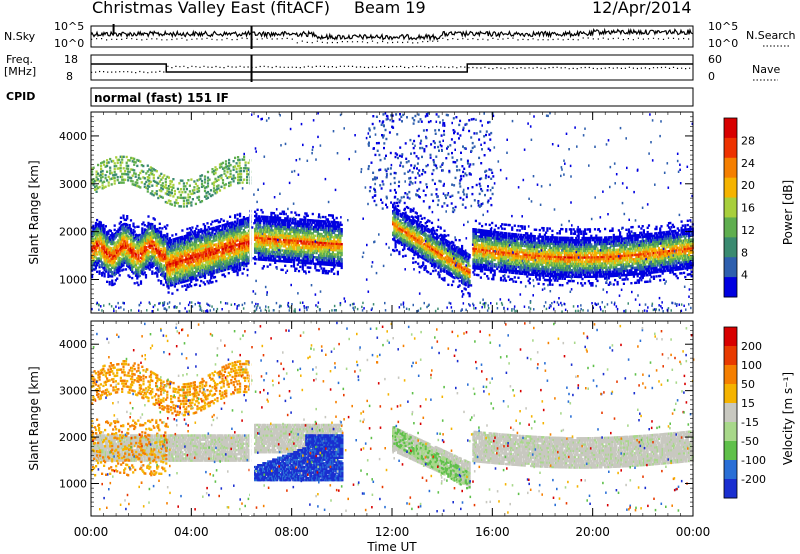 The image size is (800, 554). I want to click on nave-label: Nave, so click(766, 69).